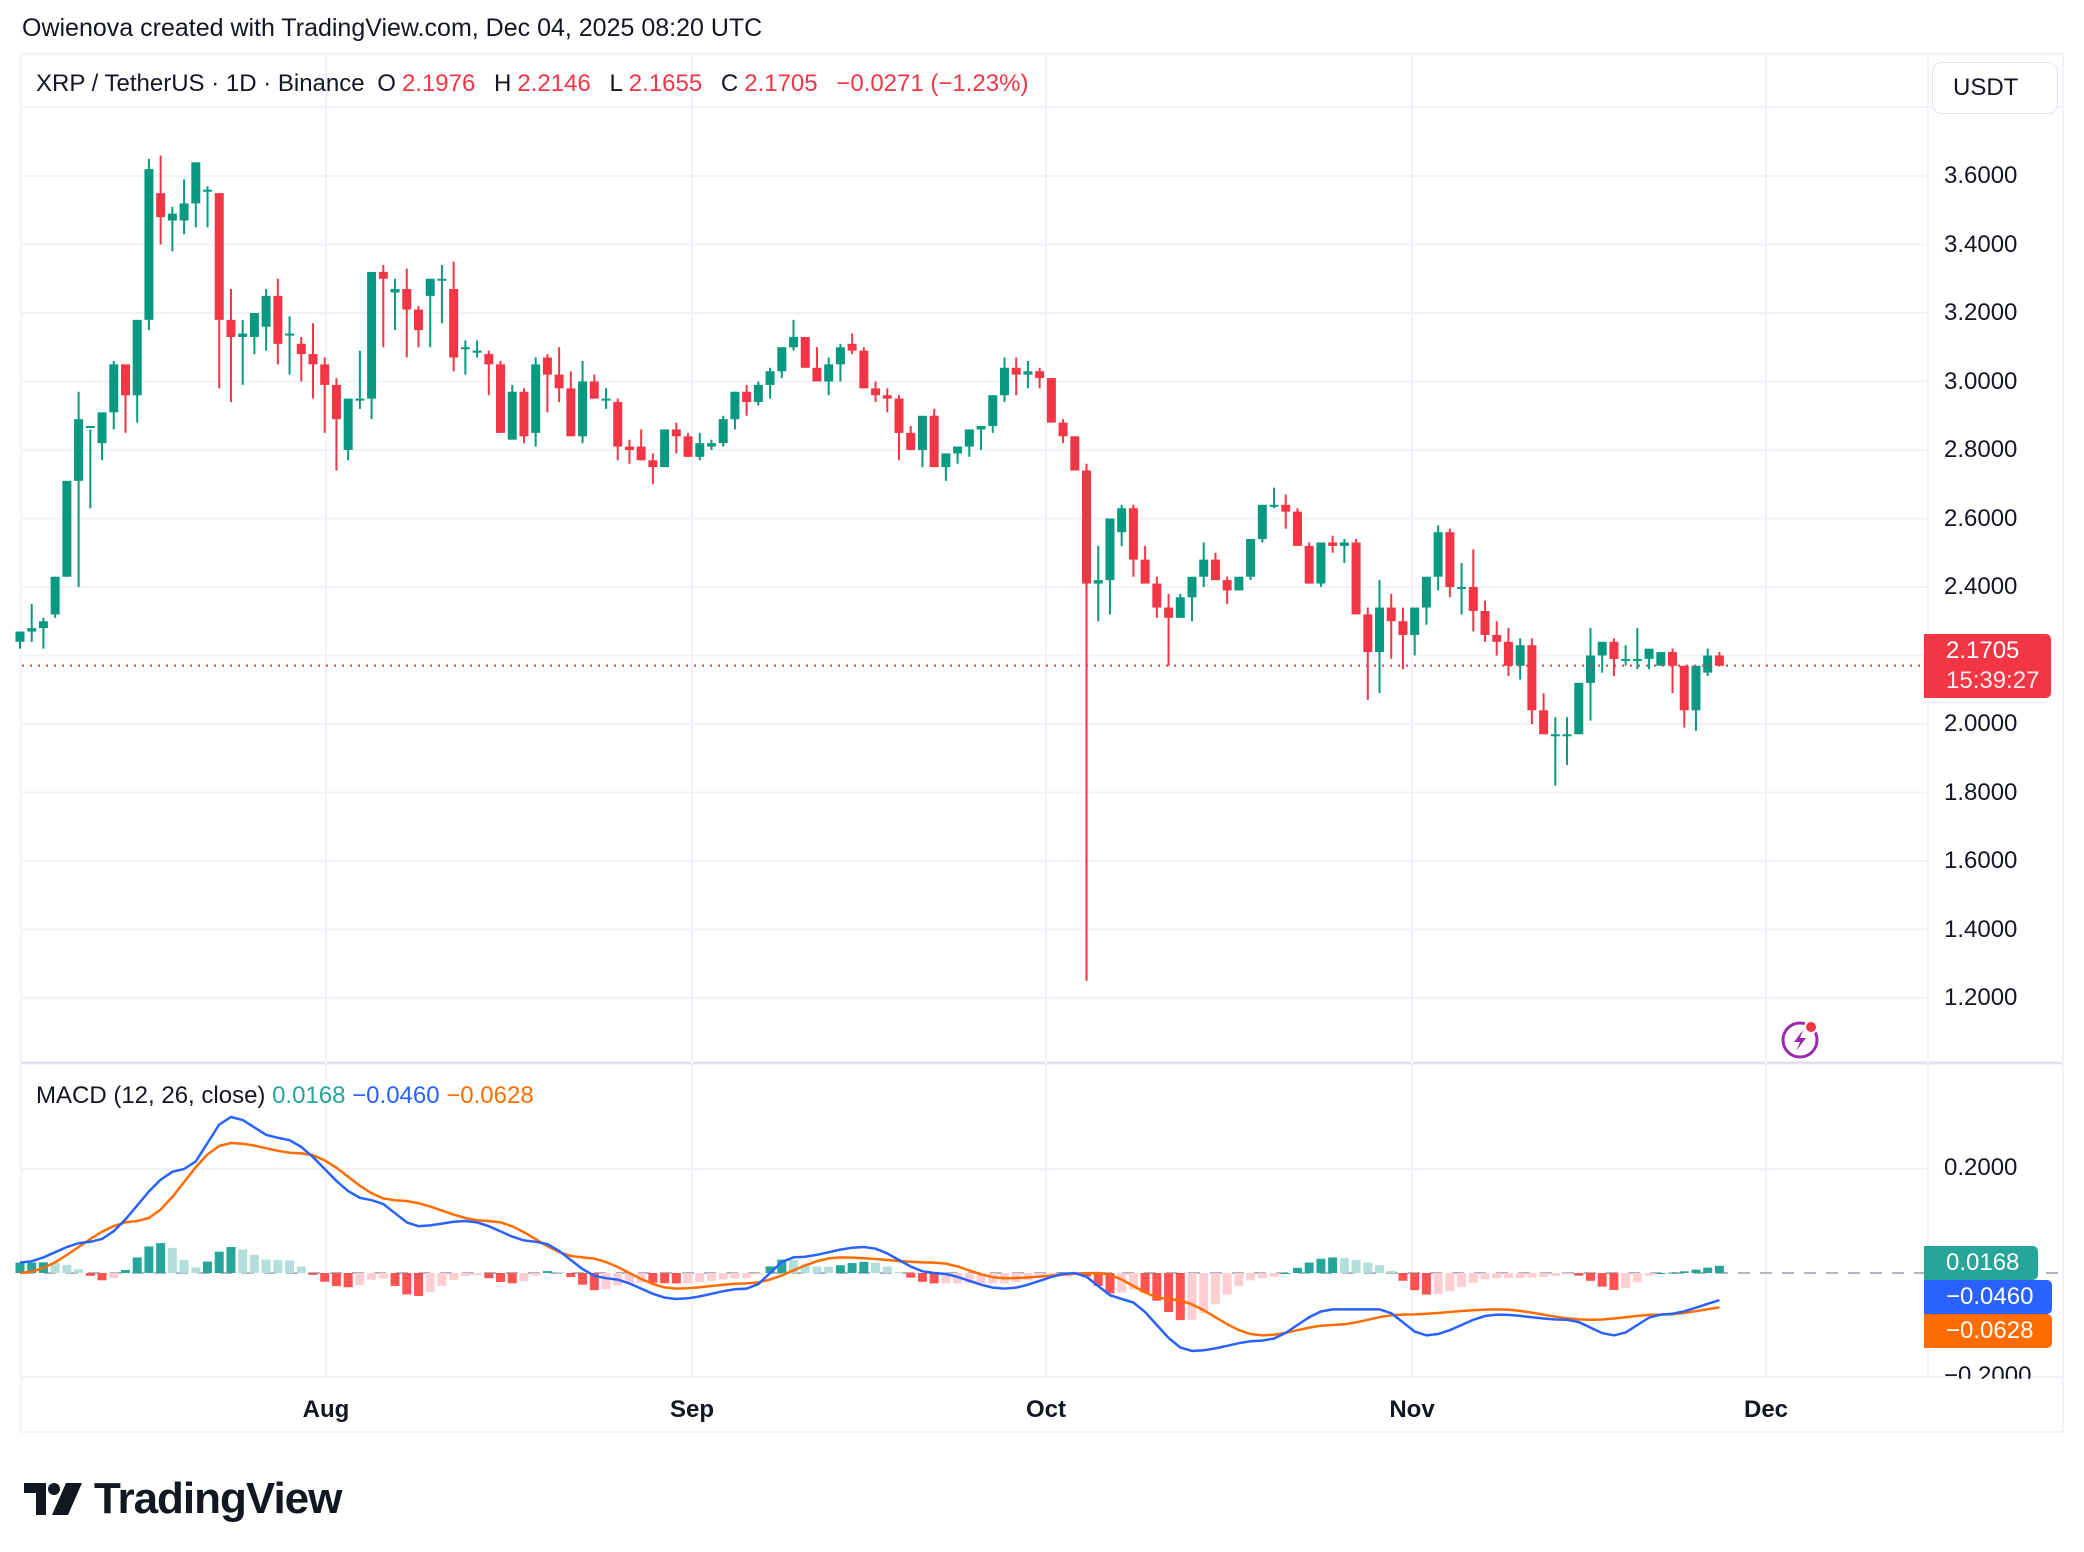 The height and width of the screenshot is (1552, 2084). What do you see at coordinates (151, 1095) in the screenshot?
I see `macd-title: MACD (12, 26, close)` at bounding box center [151, 1095].